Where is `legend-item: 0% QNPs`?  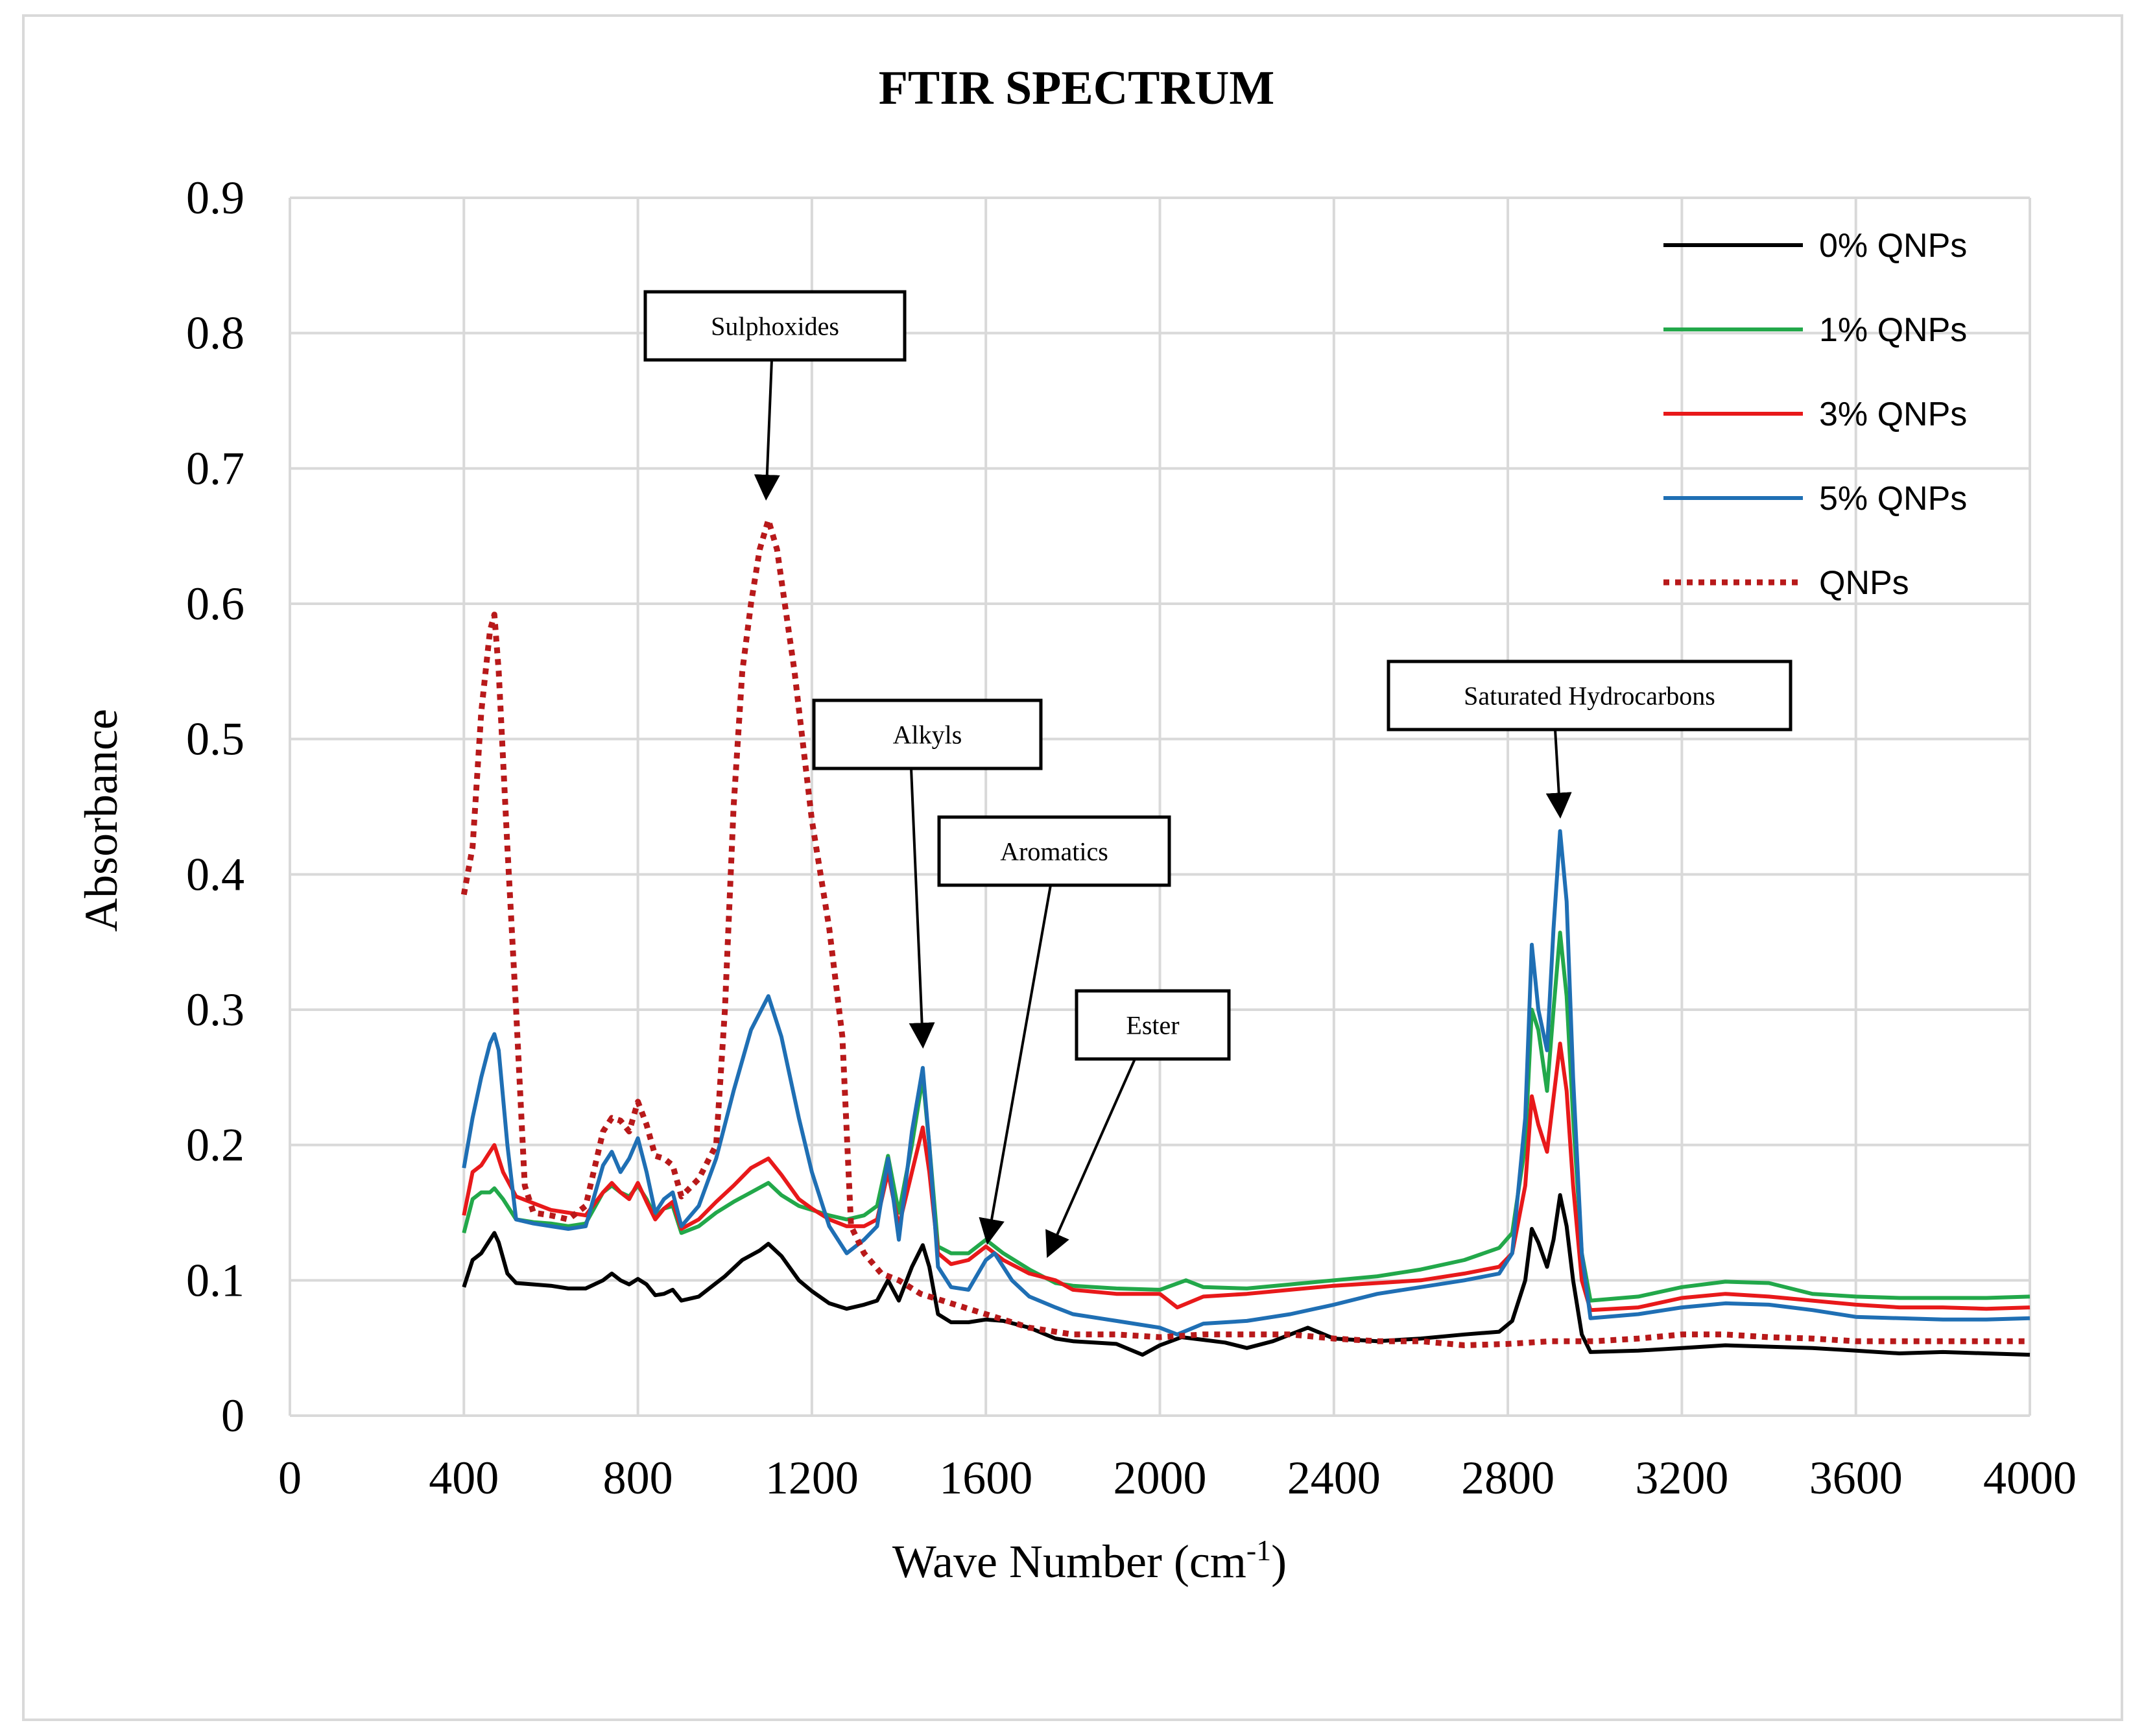
legend-item: 0% QNPs is located at coordinates (1815, 246).